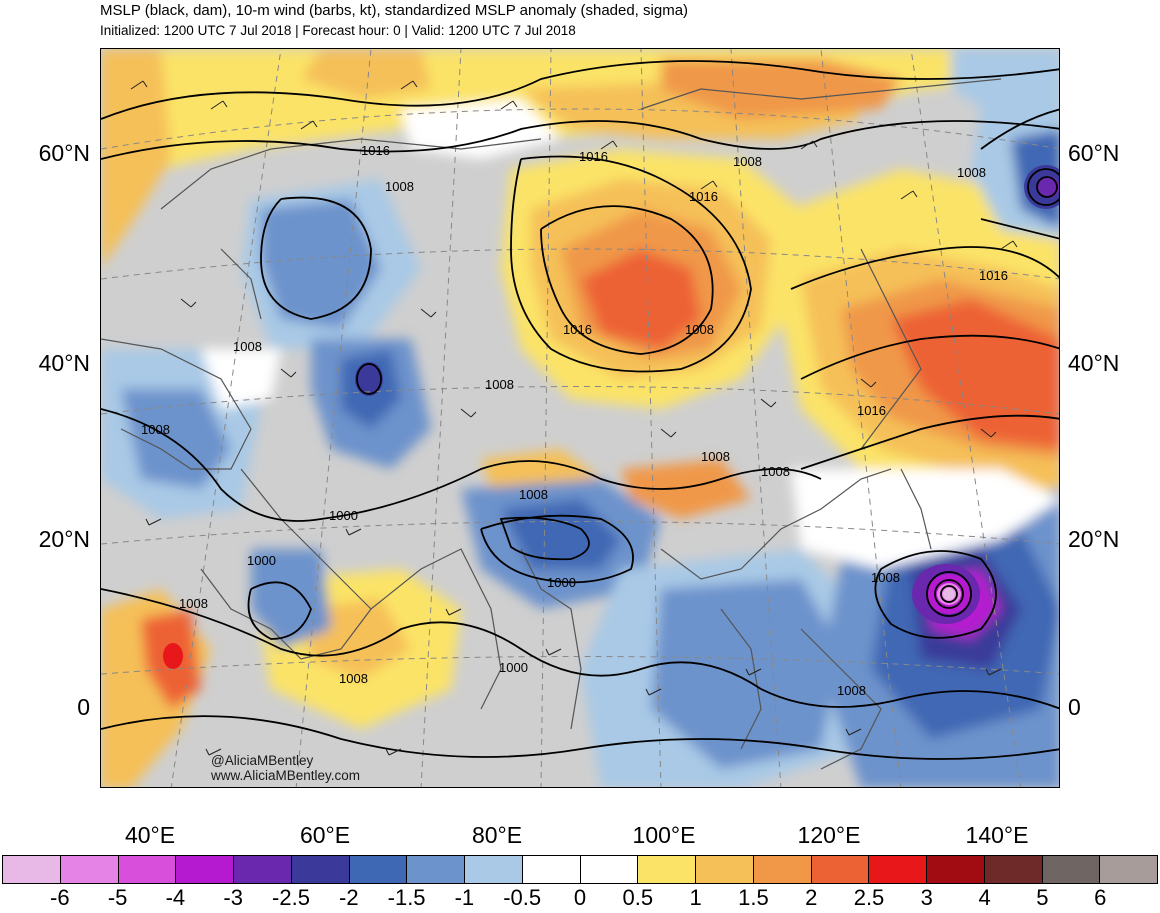 This screenshot has height=913, width=1160. Describe the element at coordinates (811, 897) in the screenshot. I see `colorbar-tick-label: 2` at that location.